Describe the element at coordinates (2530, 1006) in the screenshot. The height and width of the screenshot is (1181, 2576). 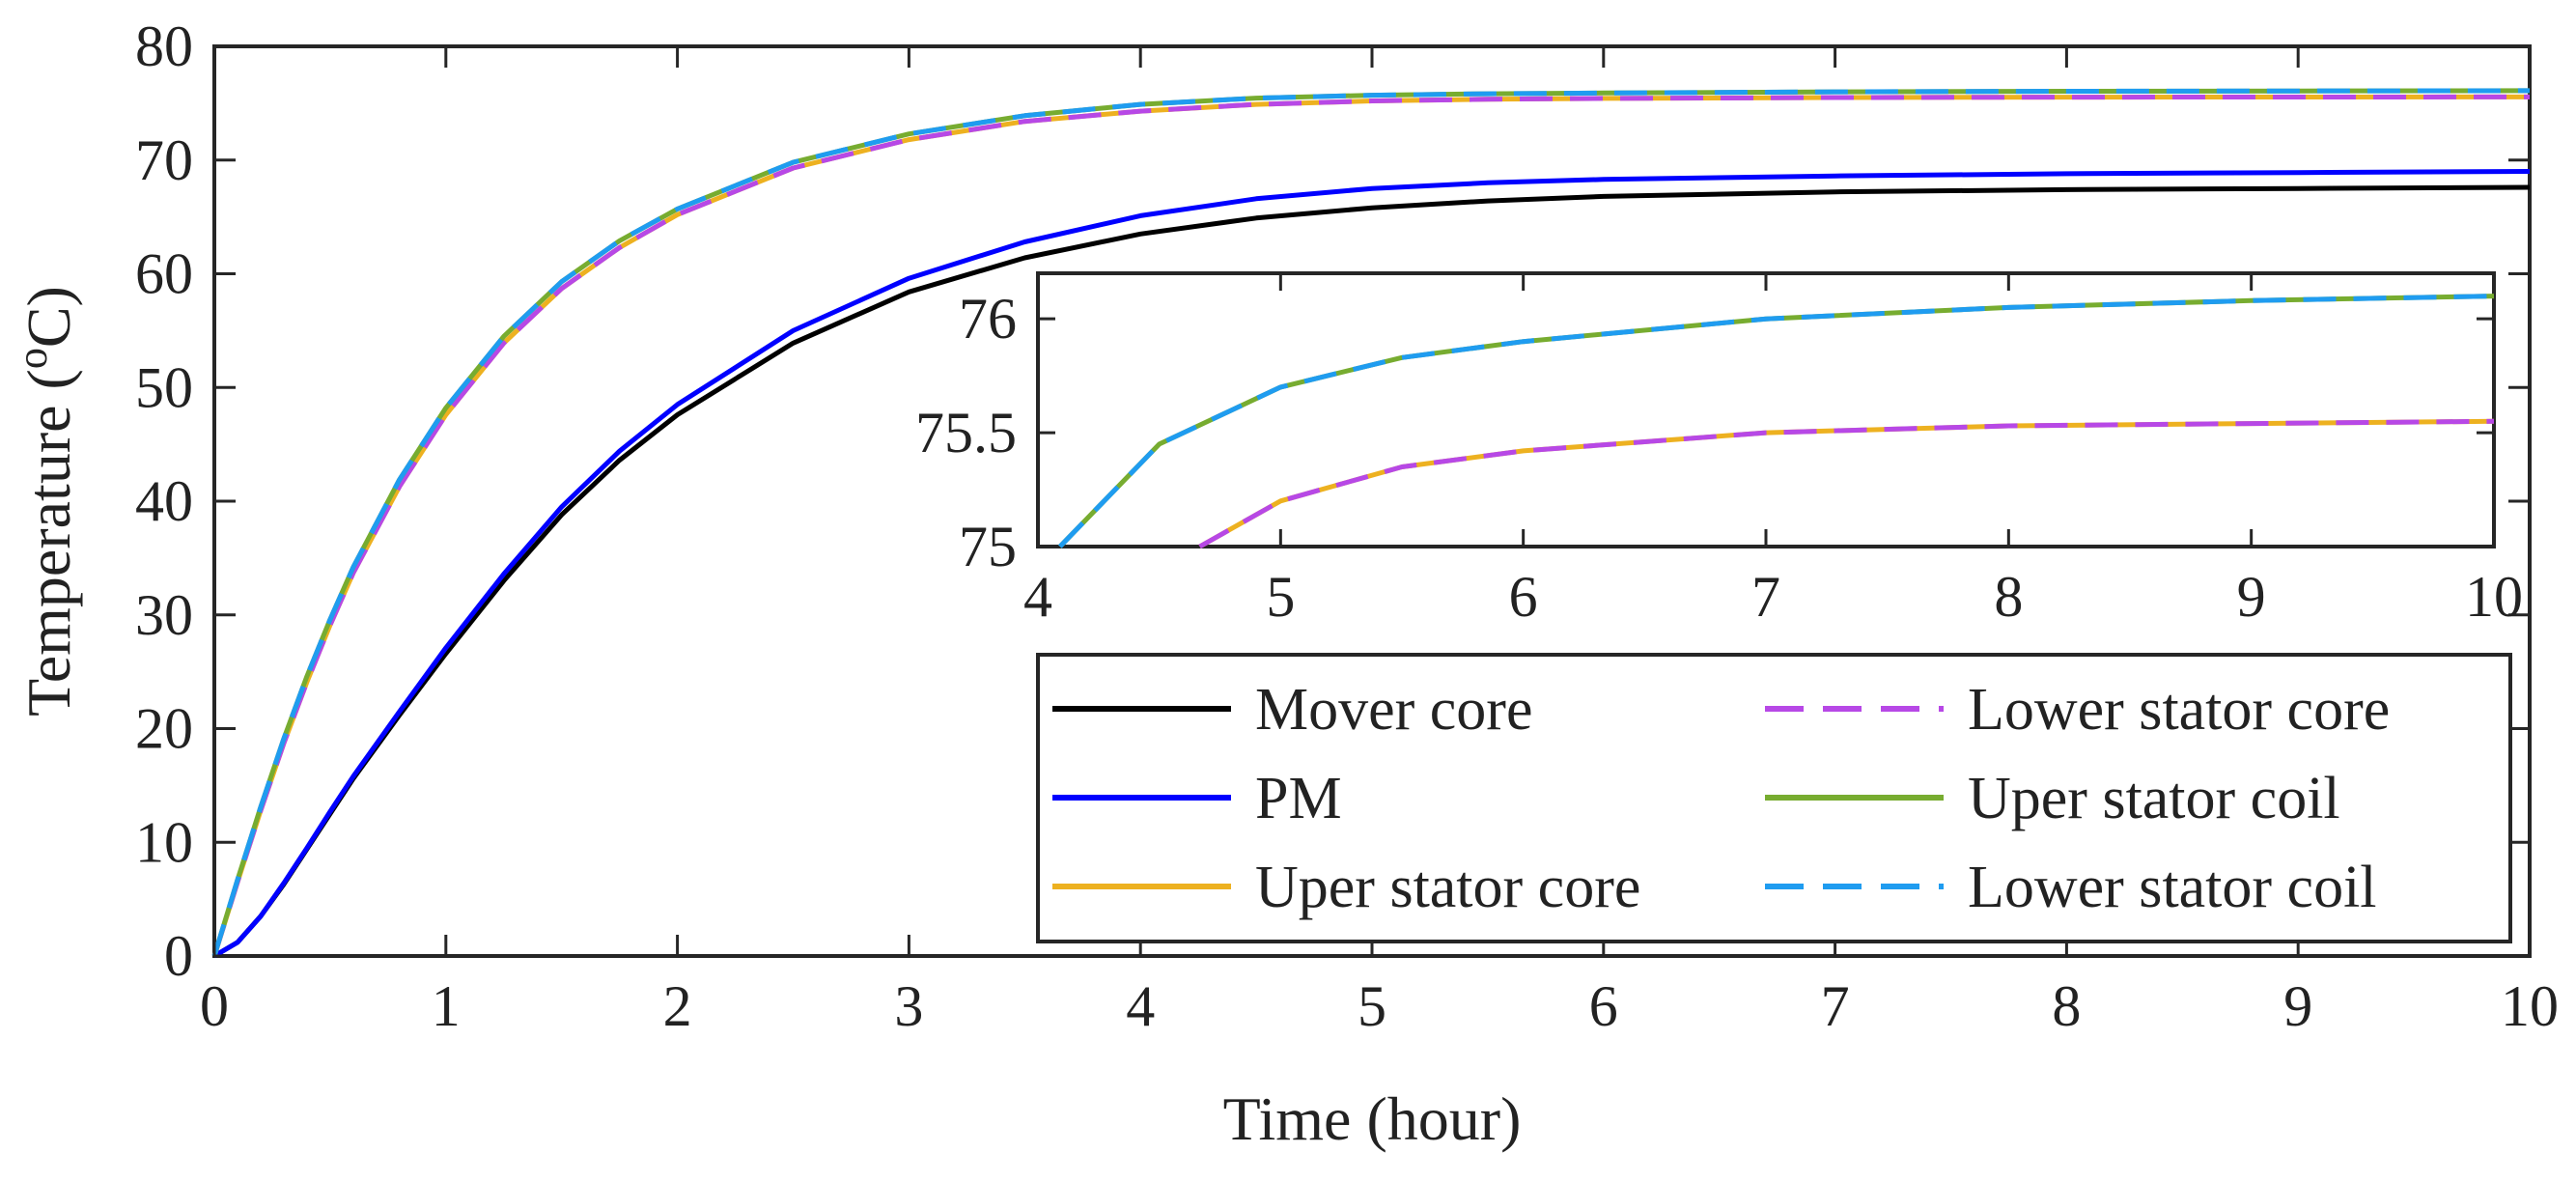
I see `x-tick-label: 10` at that location.